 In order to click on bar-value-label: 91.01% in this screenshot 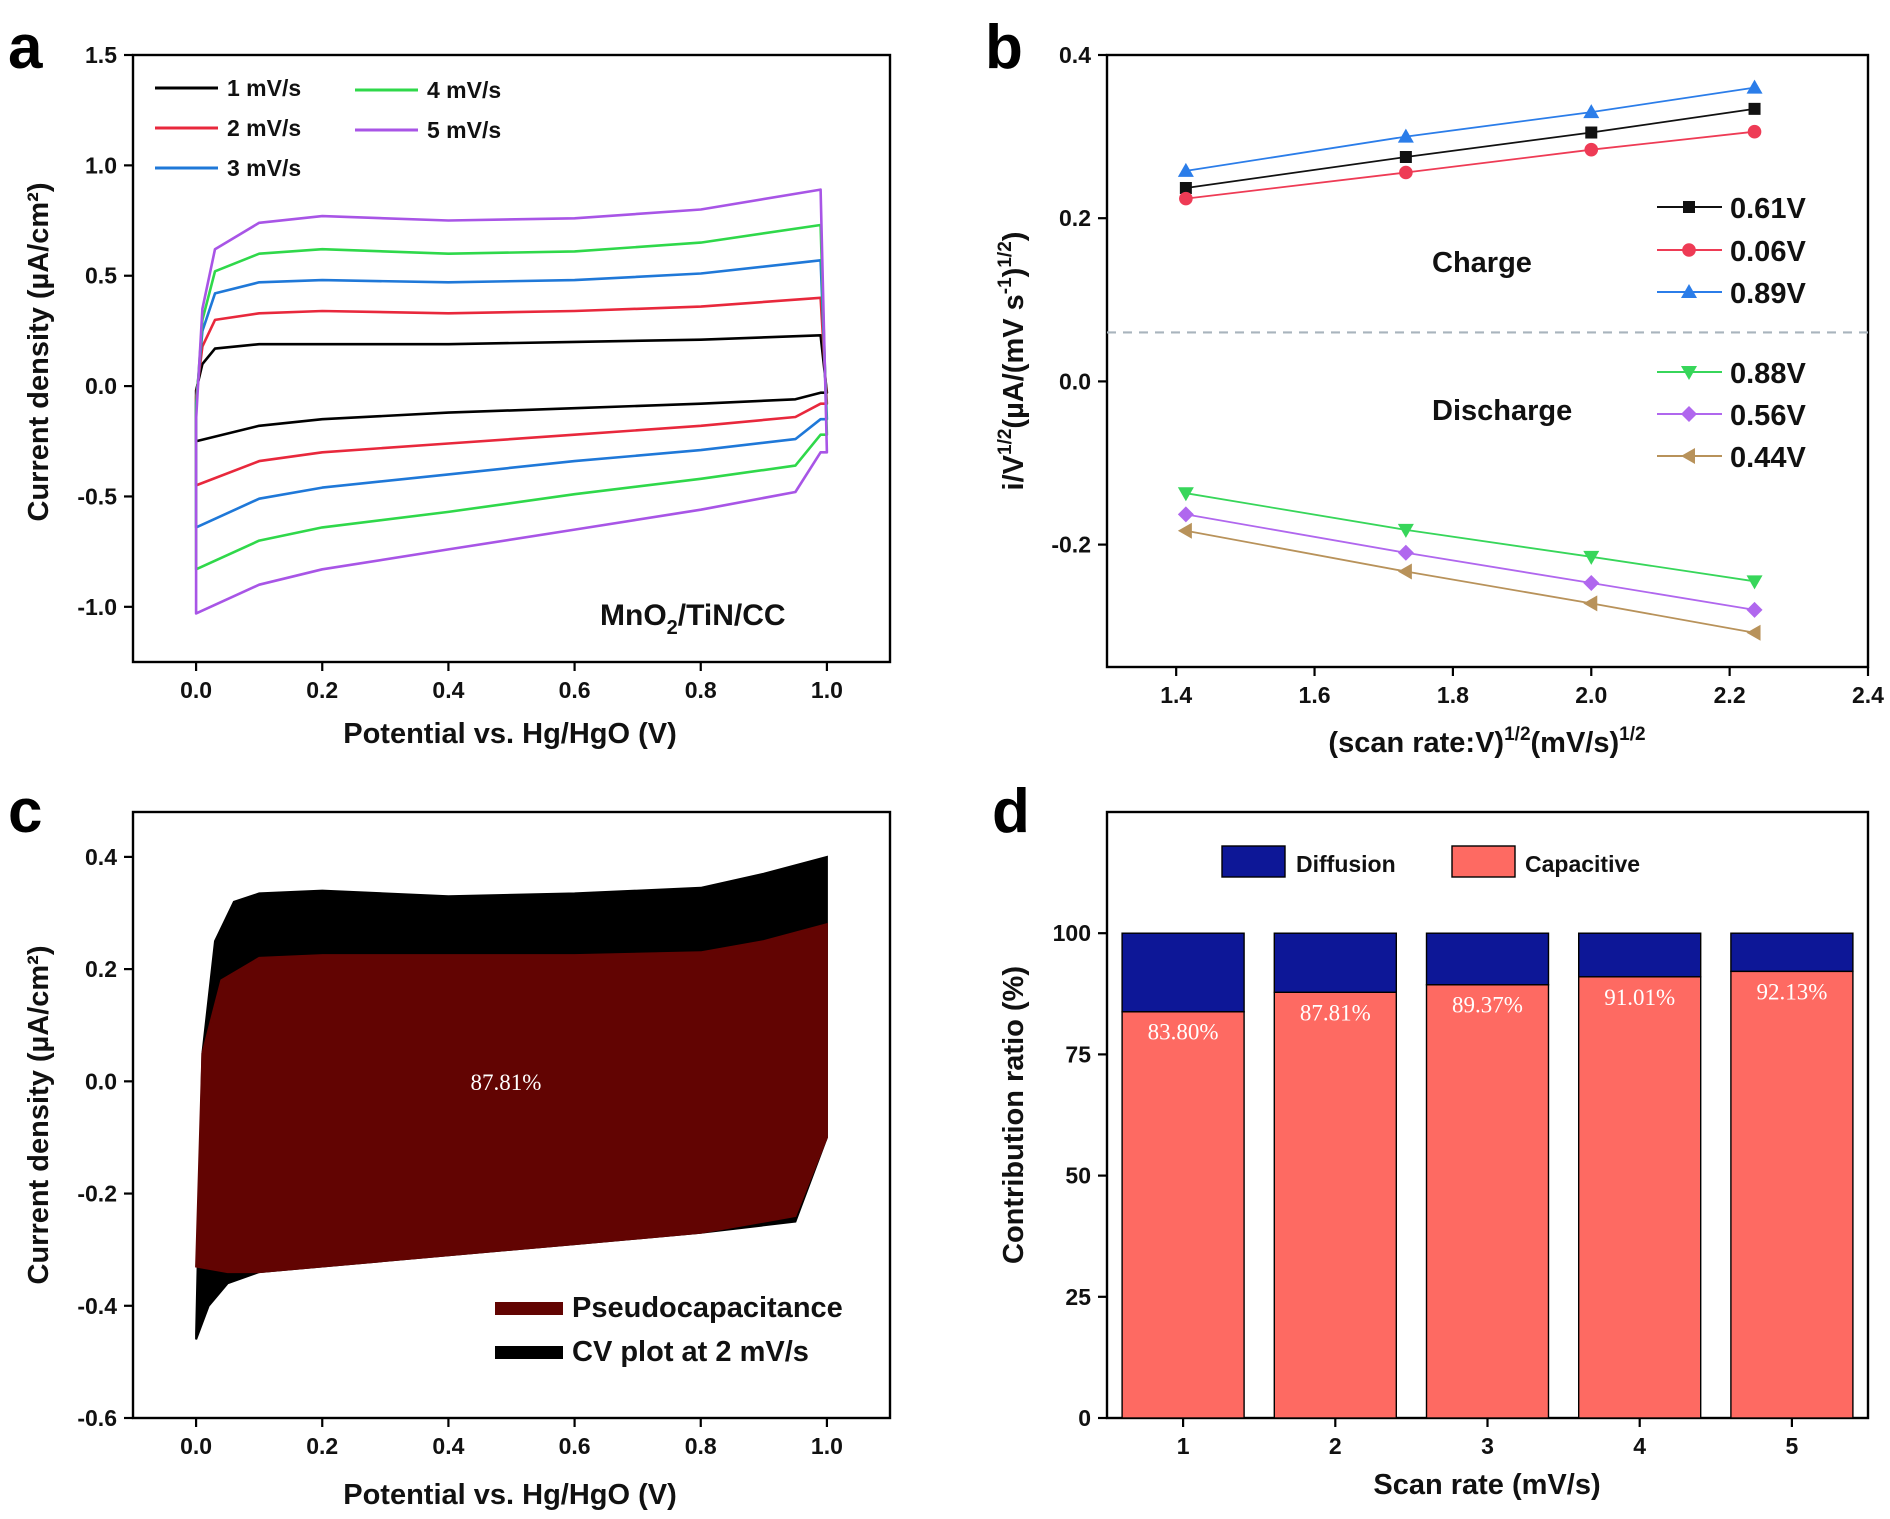, I will do `click(1639, 997)`.